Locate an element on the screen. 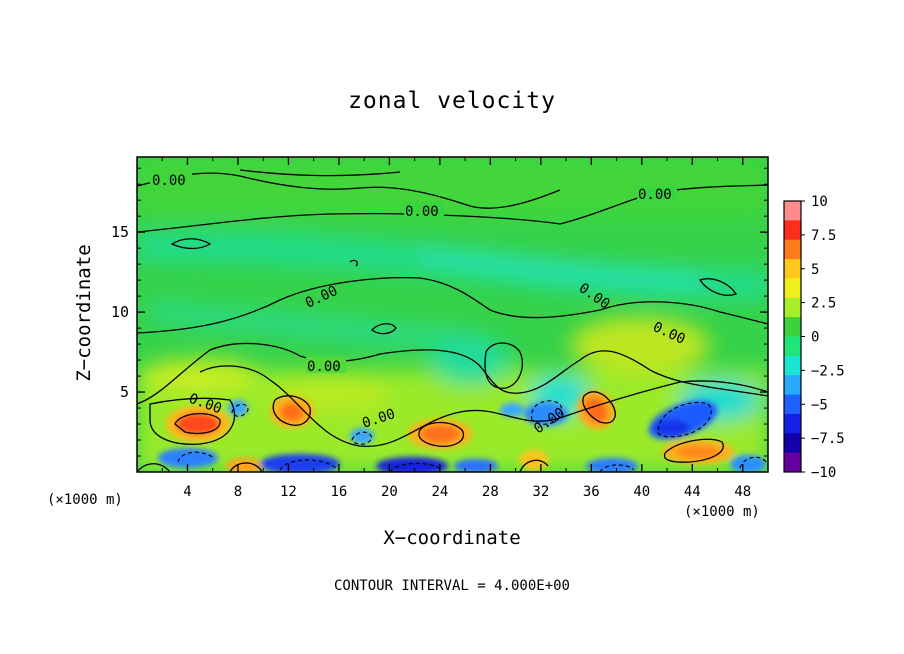  x-tick-label: 28 is located at coordinates (490, 492).